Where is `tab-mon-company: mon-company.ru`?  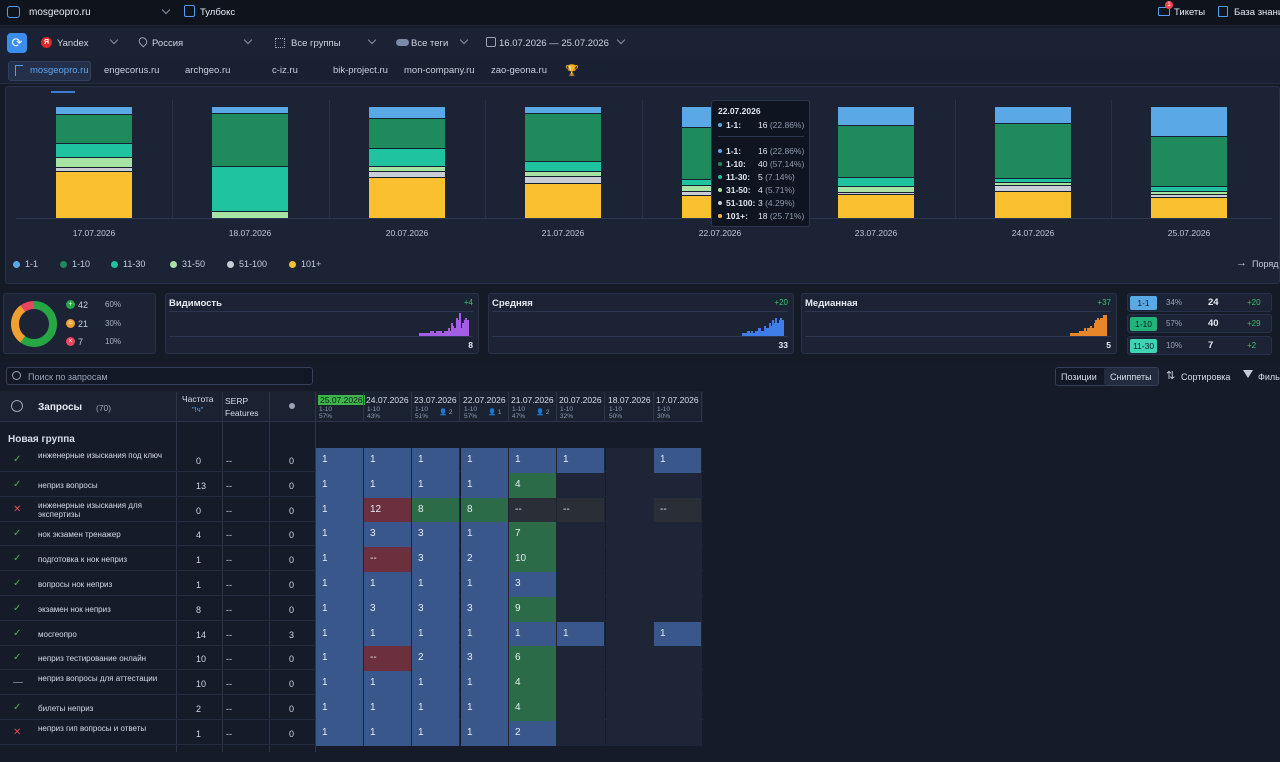
tab-mon-company: mon-company.ru is located at coordinates (439, 70).